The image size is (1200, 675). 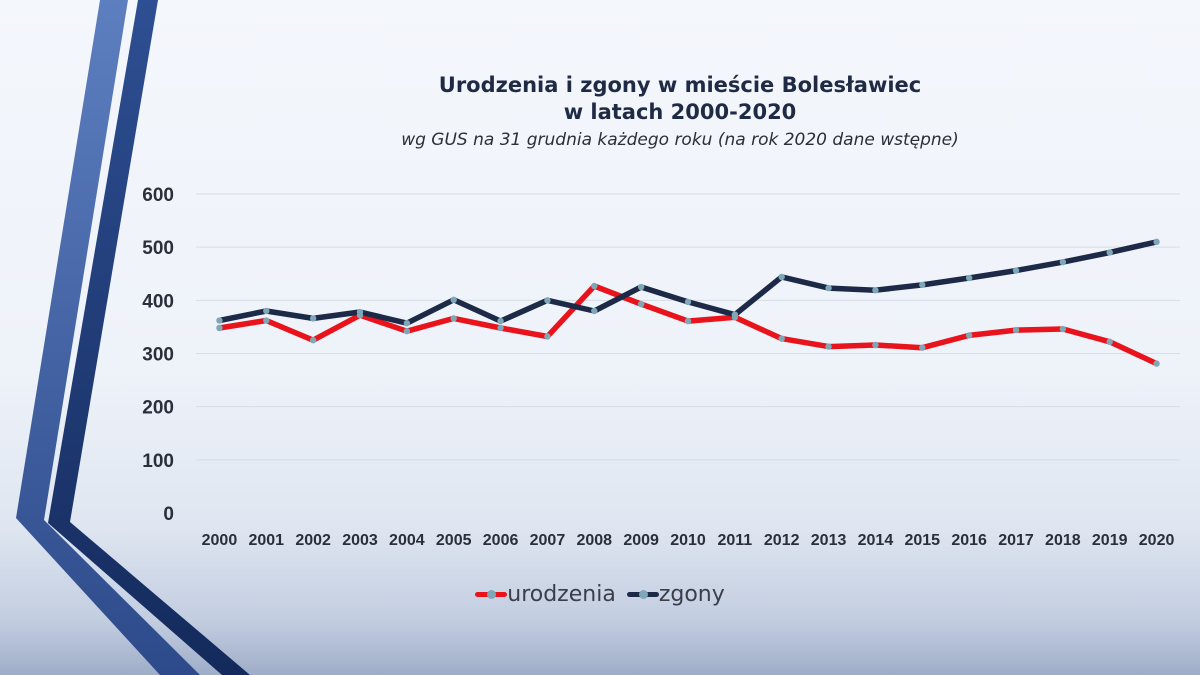 I want to click on x-tick-label: 2002, so click(x=313, y=540).